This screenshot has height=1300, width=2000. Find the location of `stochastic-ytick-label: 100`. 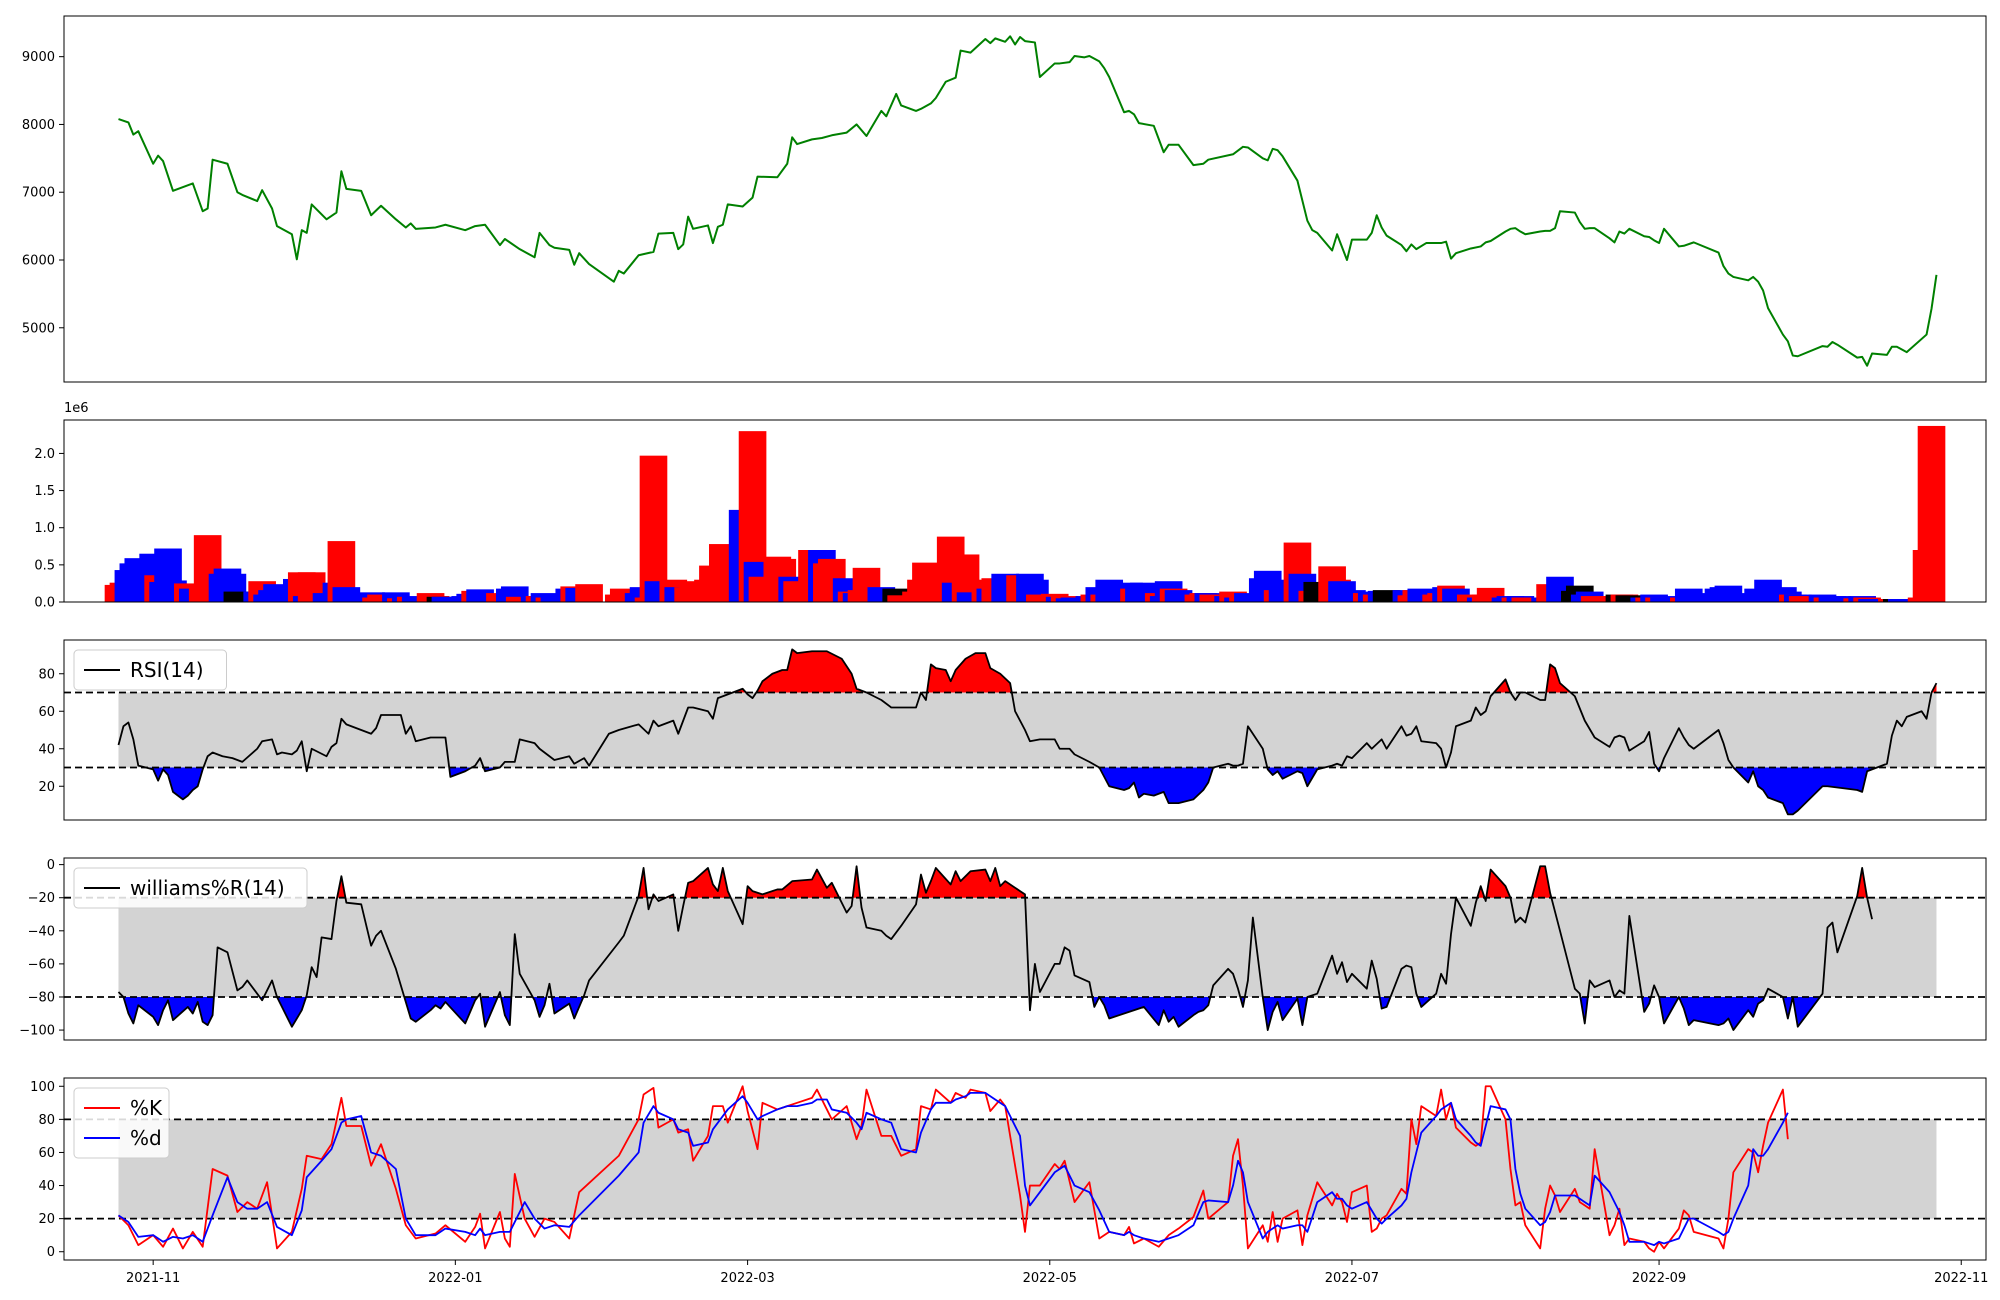

stochastic-ytick-label: 100 is located at coordinates (42, 1087).